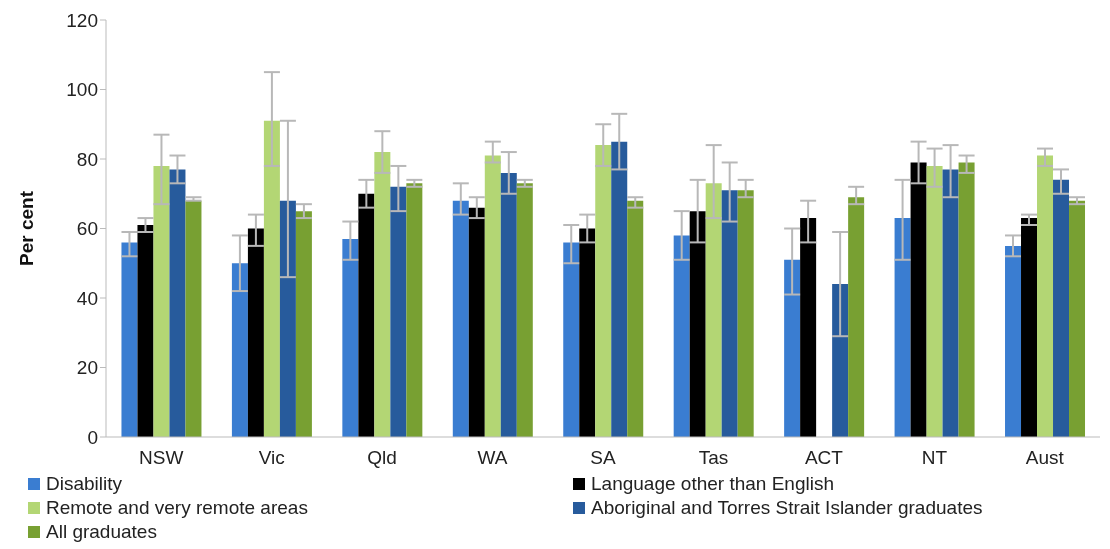 The width and height of the screenshot is (1110, 549). Describe the element at coordinates (161, 458) in the screenshot. I see `x-tick-label: NSW` at that location.